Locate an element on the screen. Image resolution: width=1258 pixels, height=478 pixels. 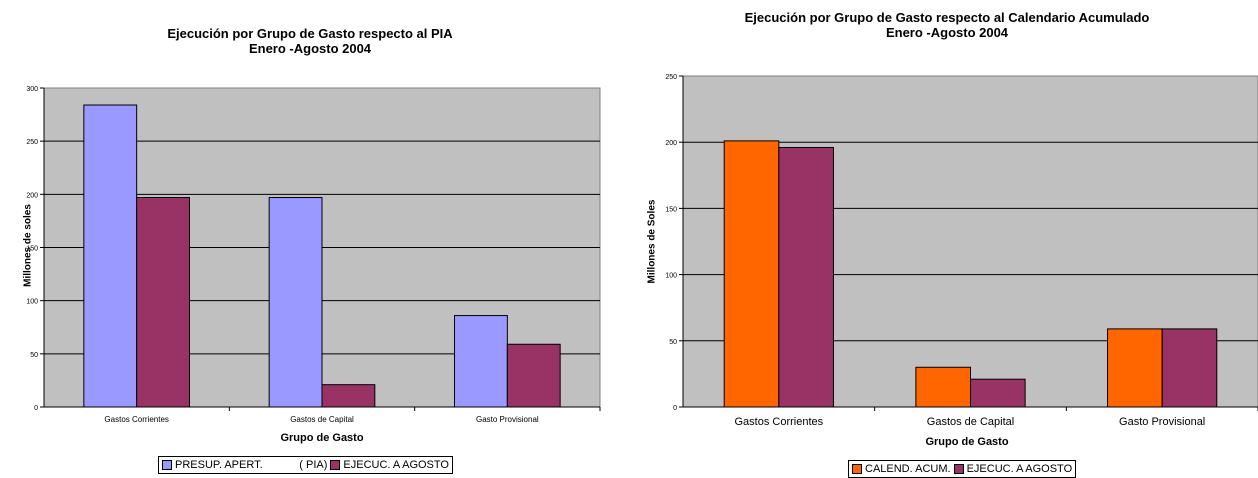
legend-entry: CALEND. ACUM. is located at coordinates (901, 469).